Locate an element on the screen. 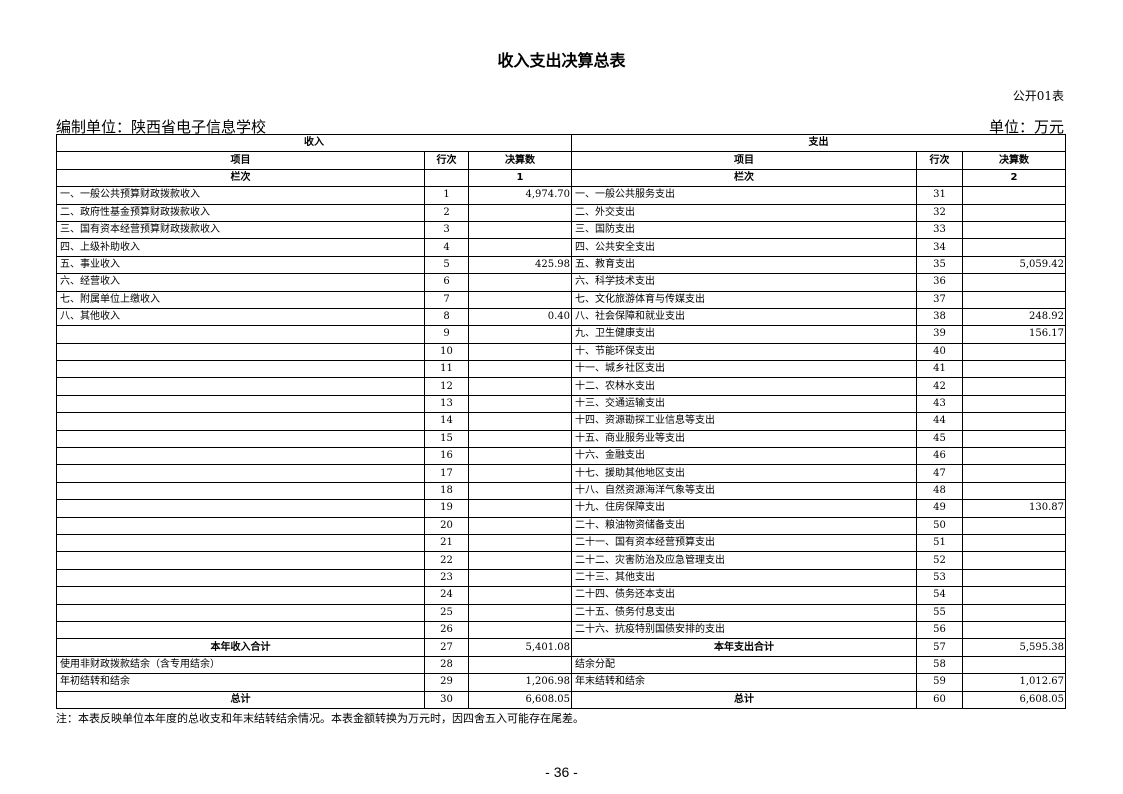 The width and height of the screenshot is (1123, 794). unit-line: 编制单位：陕西省电子信息学校 单位：万元 is located at coordinates (560, 126).